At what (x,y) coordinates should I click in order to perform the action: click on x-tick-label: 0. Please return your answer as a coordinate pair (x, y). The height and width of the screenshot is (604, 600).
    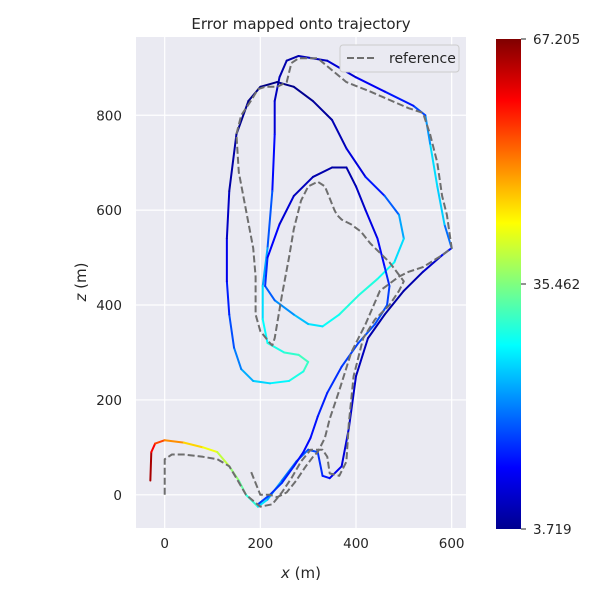
    Looking at the image, I should click on (164, 544).